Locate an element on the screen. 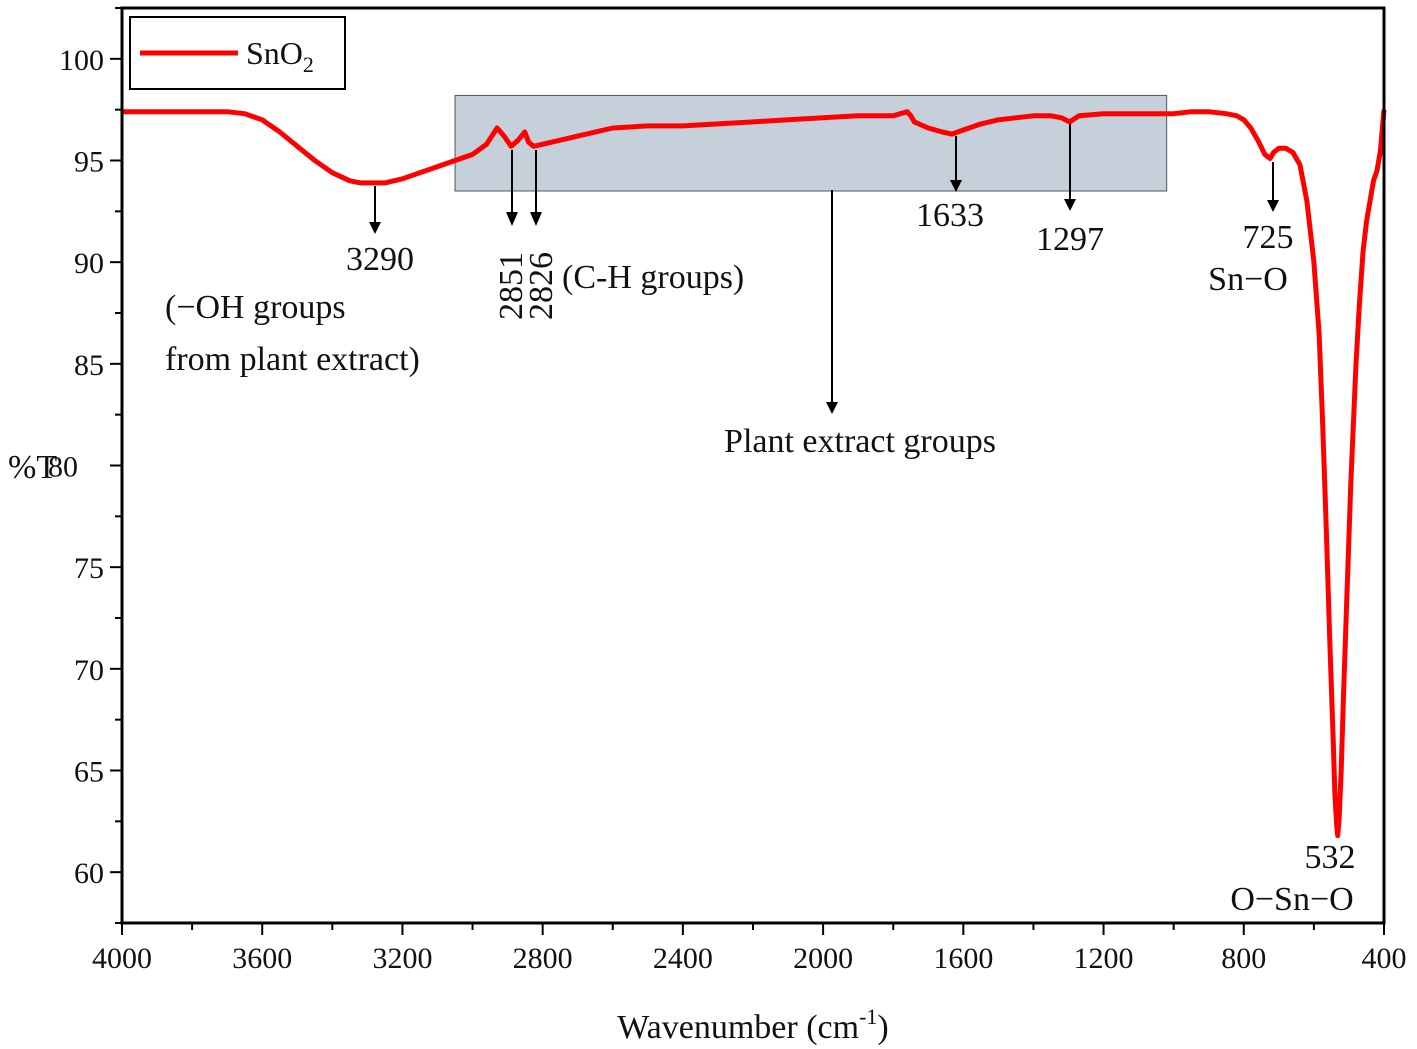  y-tick-labels: 60 65 70 75 80 85 90 95 100 is located at coordinates (76, 467).